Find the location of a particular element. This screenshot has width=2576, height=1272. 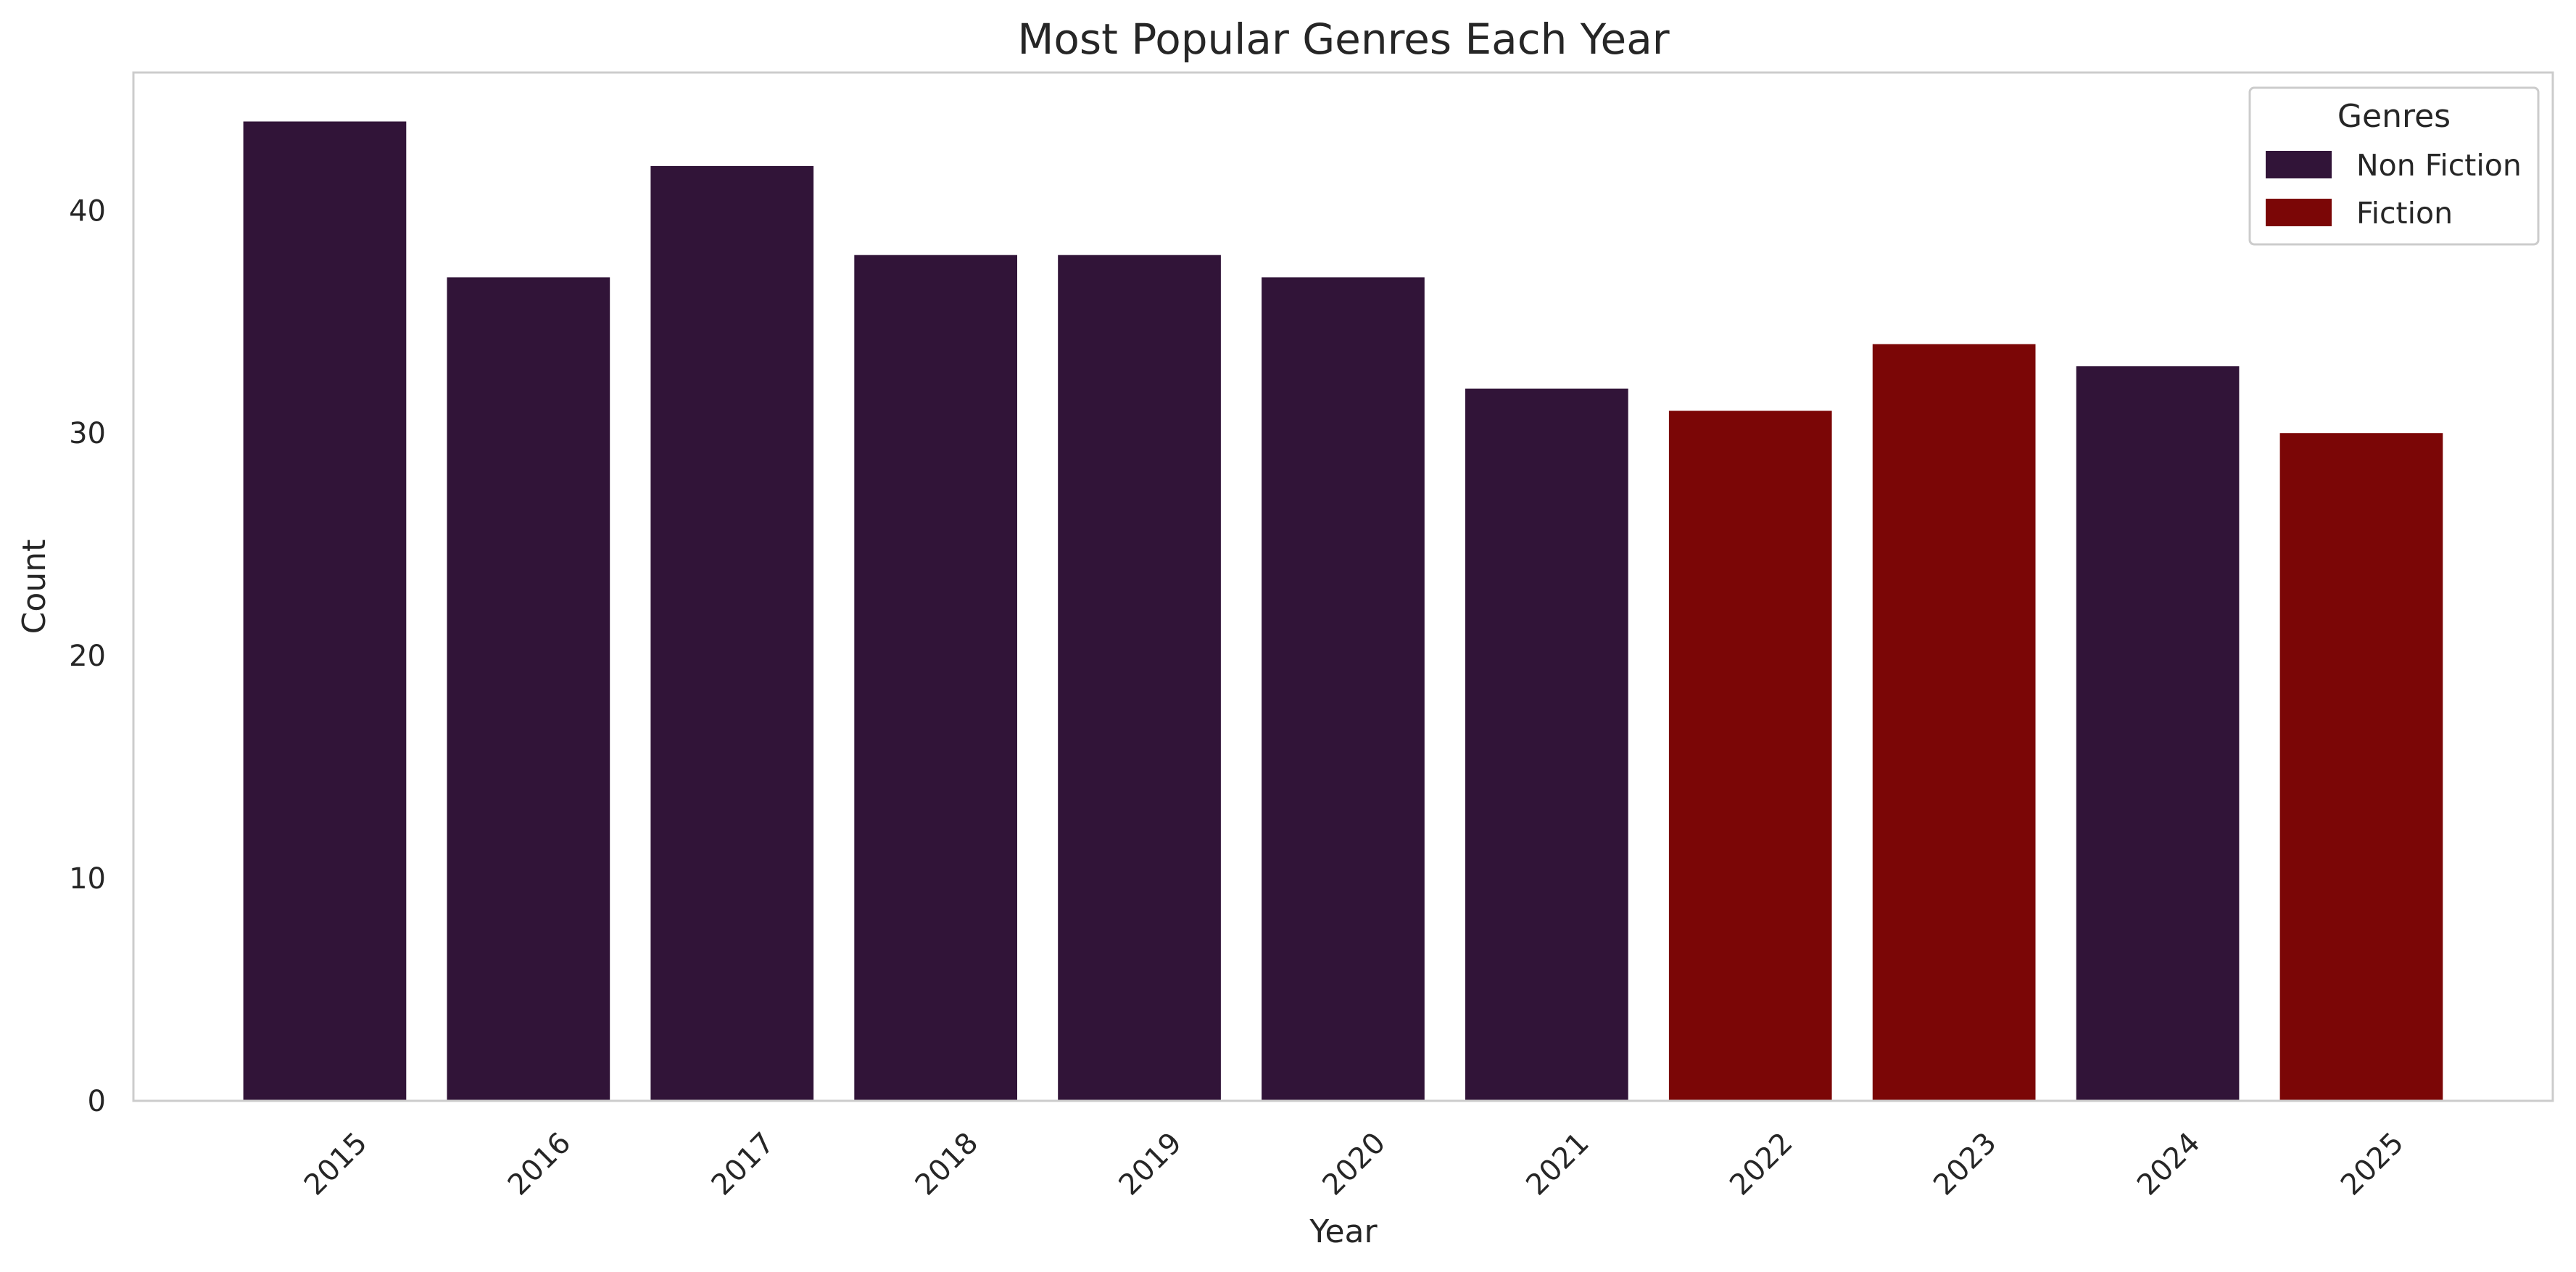

bar-2021 is located at coordinates (1547, 744).